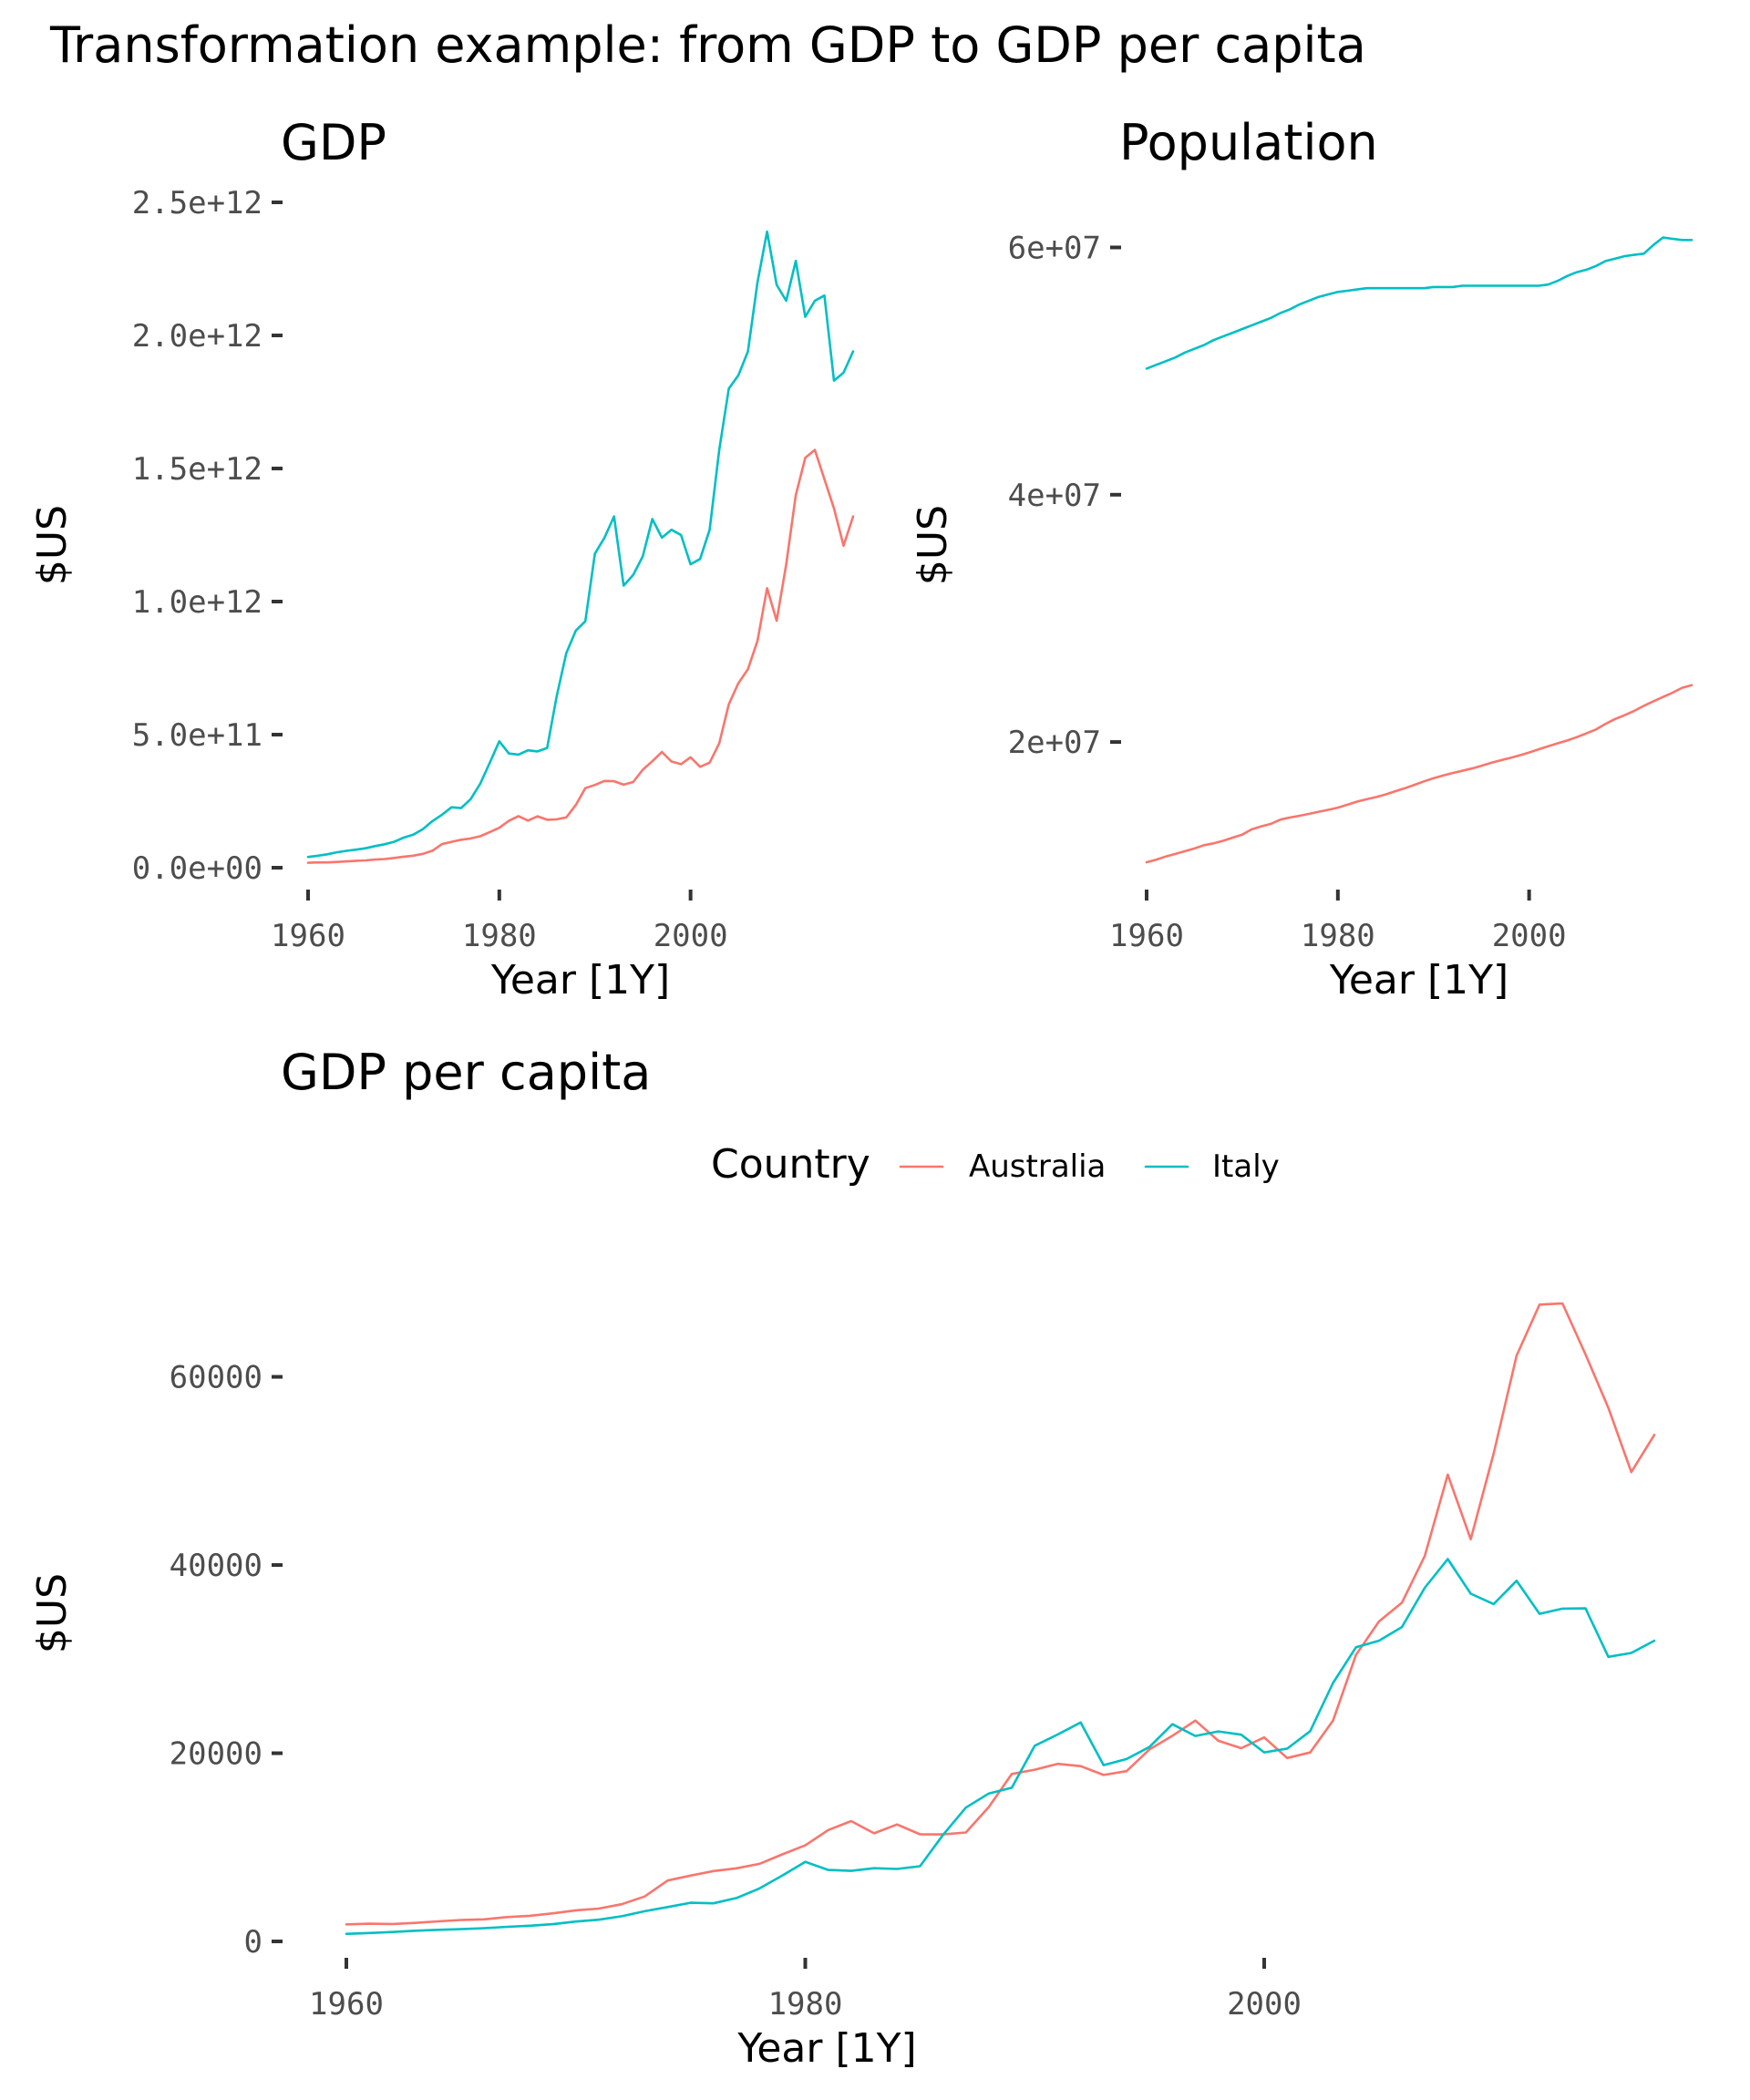 This screenshot has height=2100, width=1750. I want to click on legend-label-australia: Australia, so click(1038, 1166).